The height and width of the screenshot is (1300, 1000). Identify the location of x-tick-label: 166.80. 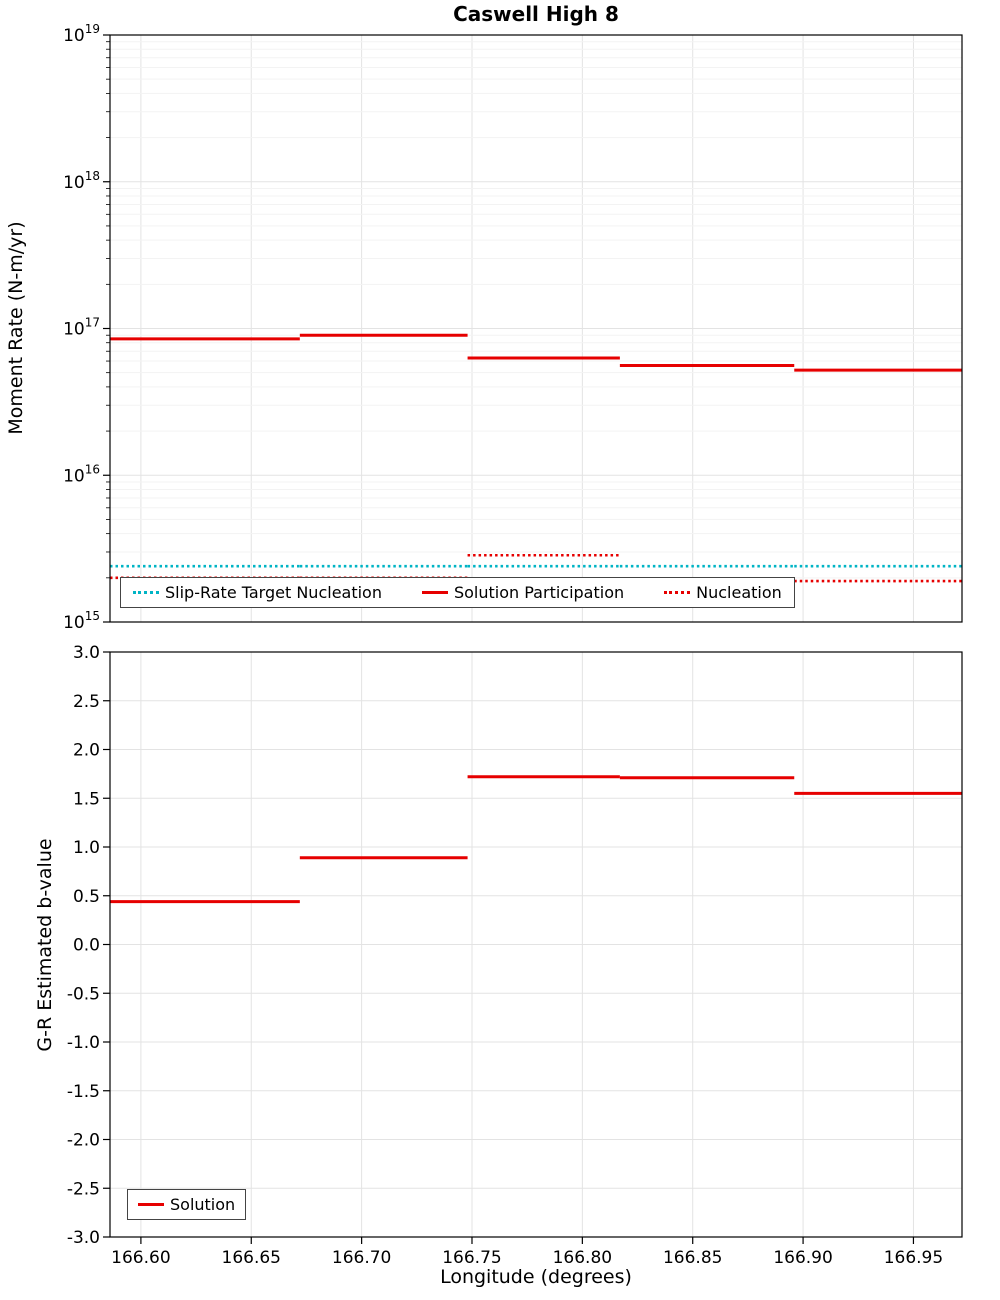
(582, 1258).